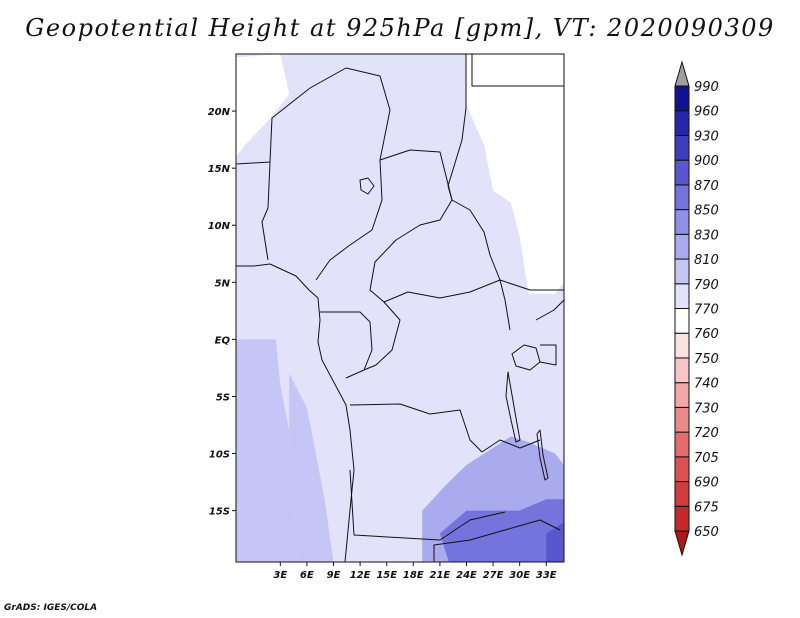 This screenshot has height=618, width=800. What do you see at coordinates (706, 532) in the screenshot?
I see `colorbar-label: 650` at bounding box center [706, 532].